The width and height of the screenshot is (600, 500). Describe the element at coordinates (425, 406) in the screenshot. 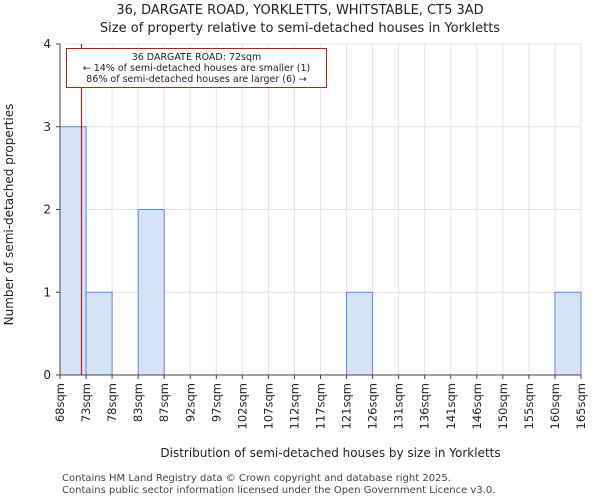

I see `x-tick-label: 136sqm` at that location.